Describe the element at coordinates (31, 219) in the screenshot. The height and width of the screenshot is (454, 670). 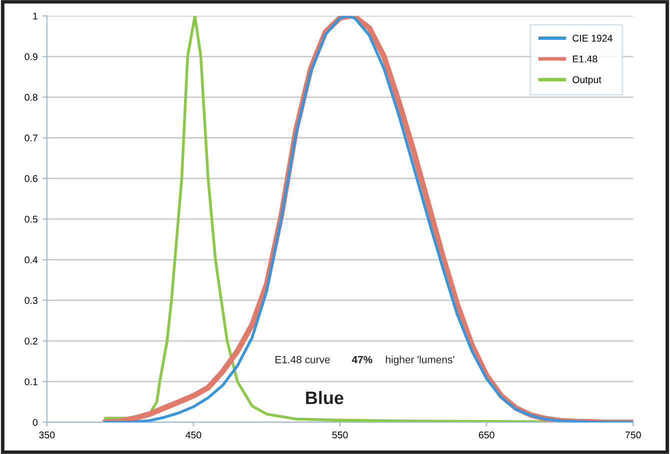
I see `y-tick-label: 0.5` at that location.